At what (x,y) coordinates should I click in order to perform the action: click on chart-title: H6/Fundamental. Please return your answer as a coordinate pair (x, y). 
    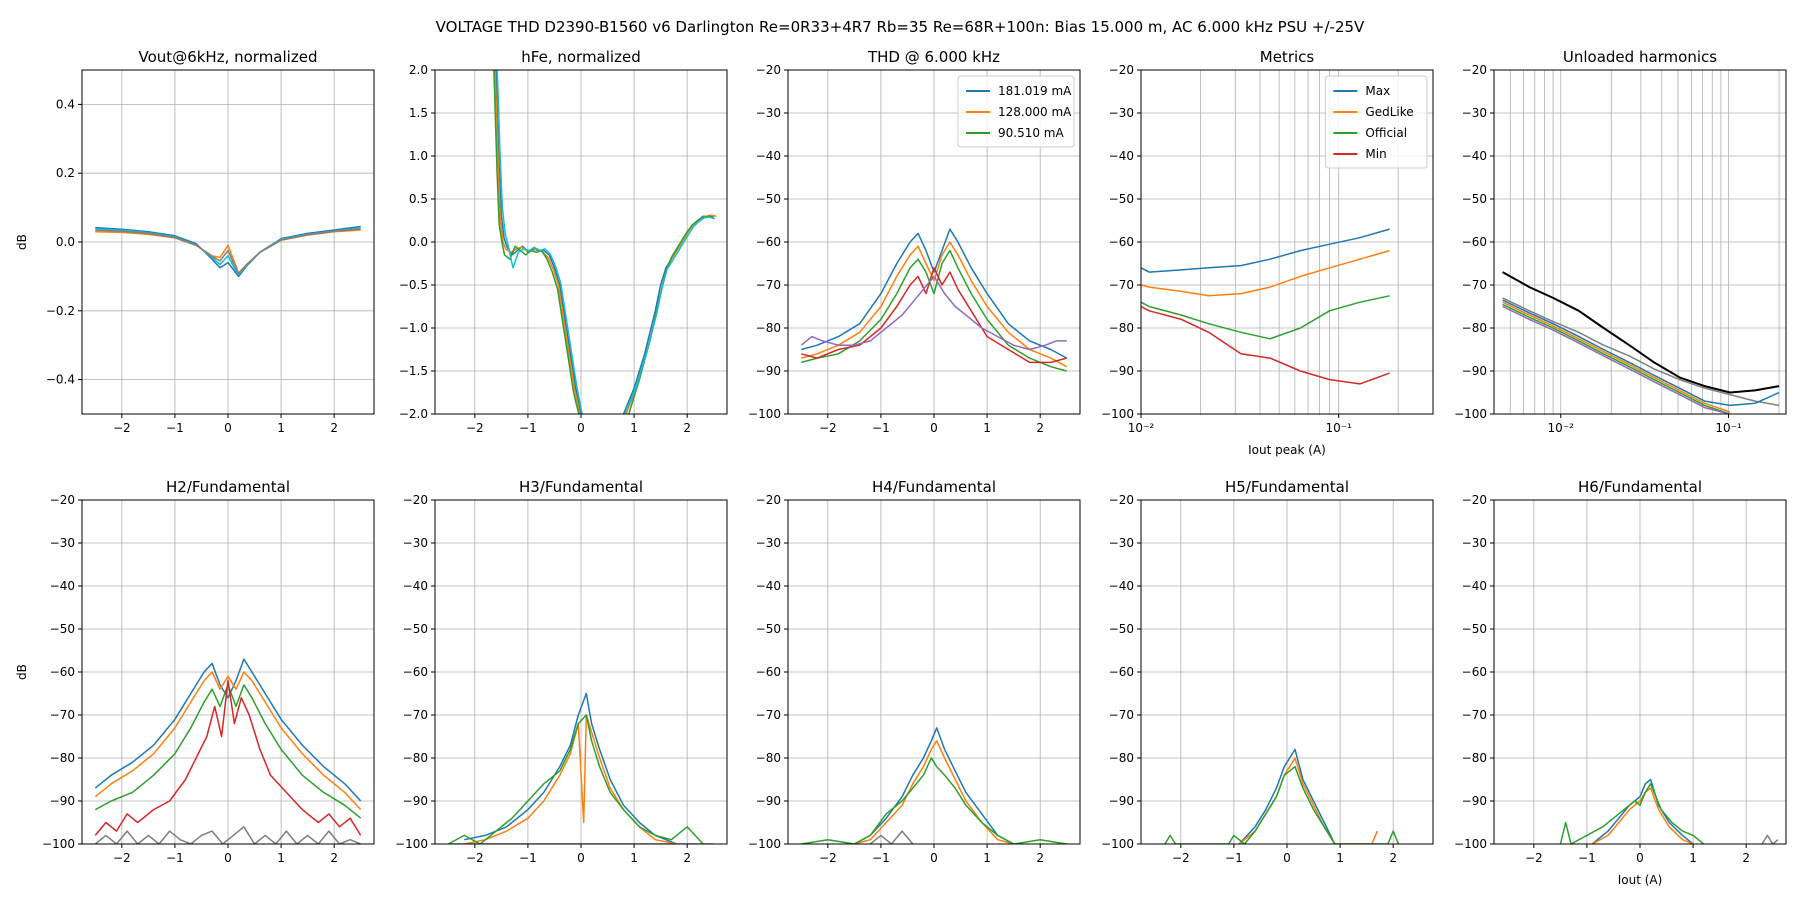
    Looking at the image, I should click on (1640, 487).